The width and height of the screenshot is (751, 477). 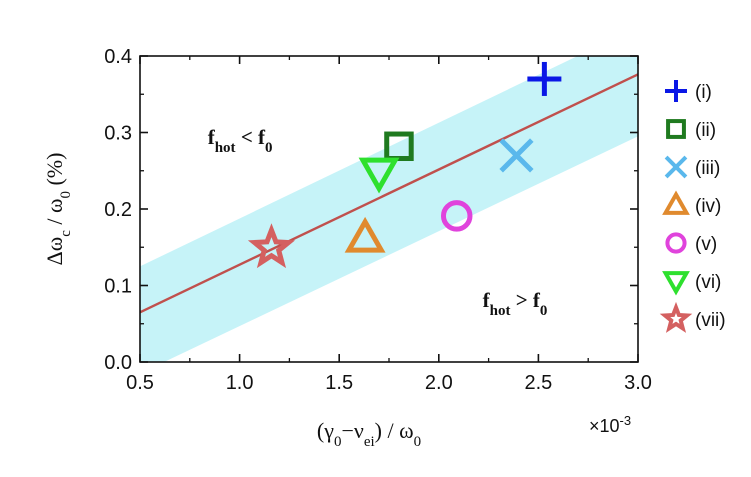 What do you see at coordinates (379, 175) in the screenshot?
I see `data-point-triangle-down` at bounding box center [379, 175].